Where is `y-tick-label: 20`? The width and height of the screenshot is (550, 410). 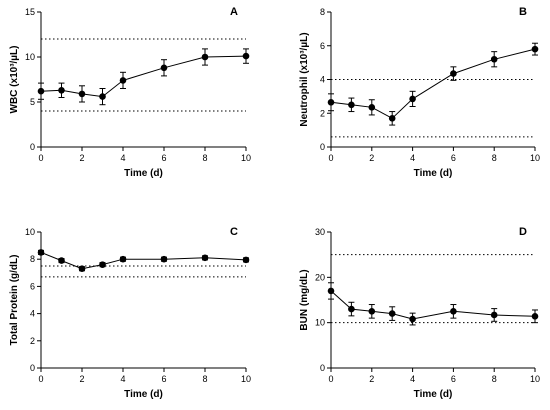
y-tick-label: 20 is located at coordinates (320, 277).